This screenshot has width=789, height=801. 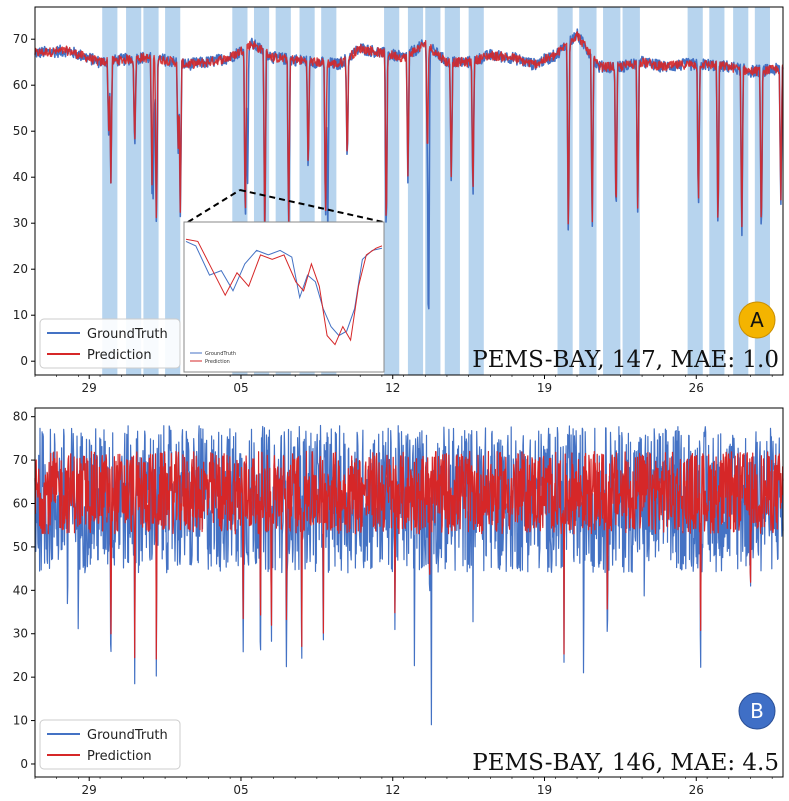 What do you see at coordinates (213, 358) in the screenshot?
I see `inset-legend: GroundTruth Prediction` at bounding box center [213, 358].